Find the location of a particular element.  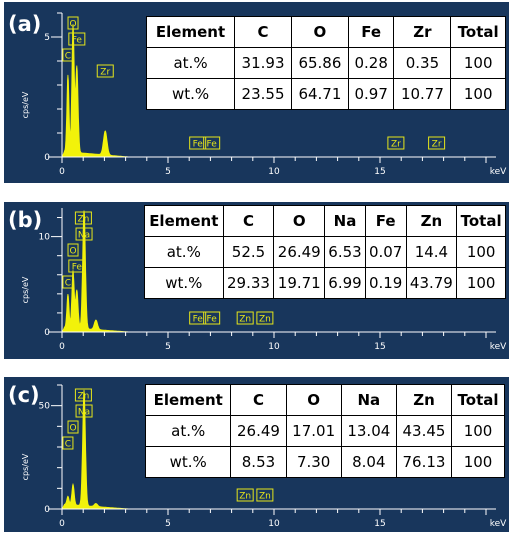

panel-label: (c) is located at coordinates (24, 395).